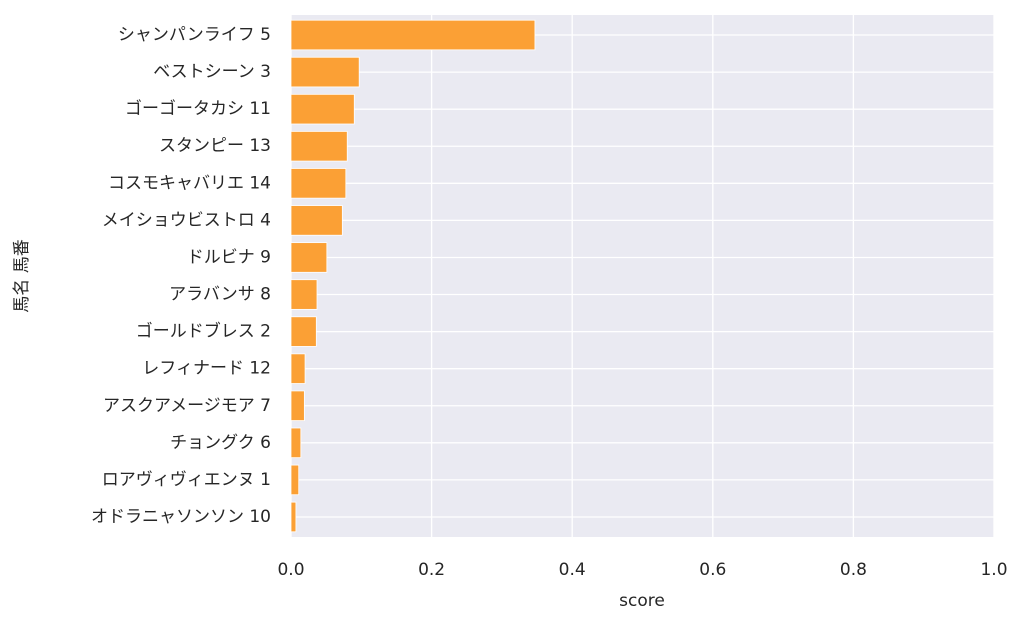  What do you see at coordinates (186, 480) in the screenshot?
I see `y-tick-label: ロアヴィヴィエンヌ 1` at bounding box center [186, 480].